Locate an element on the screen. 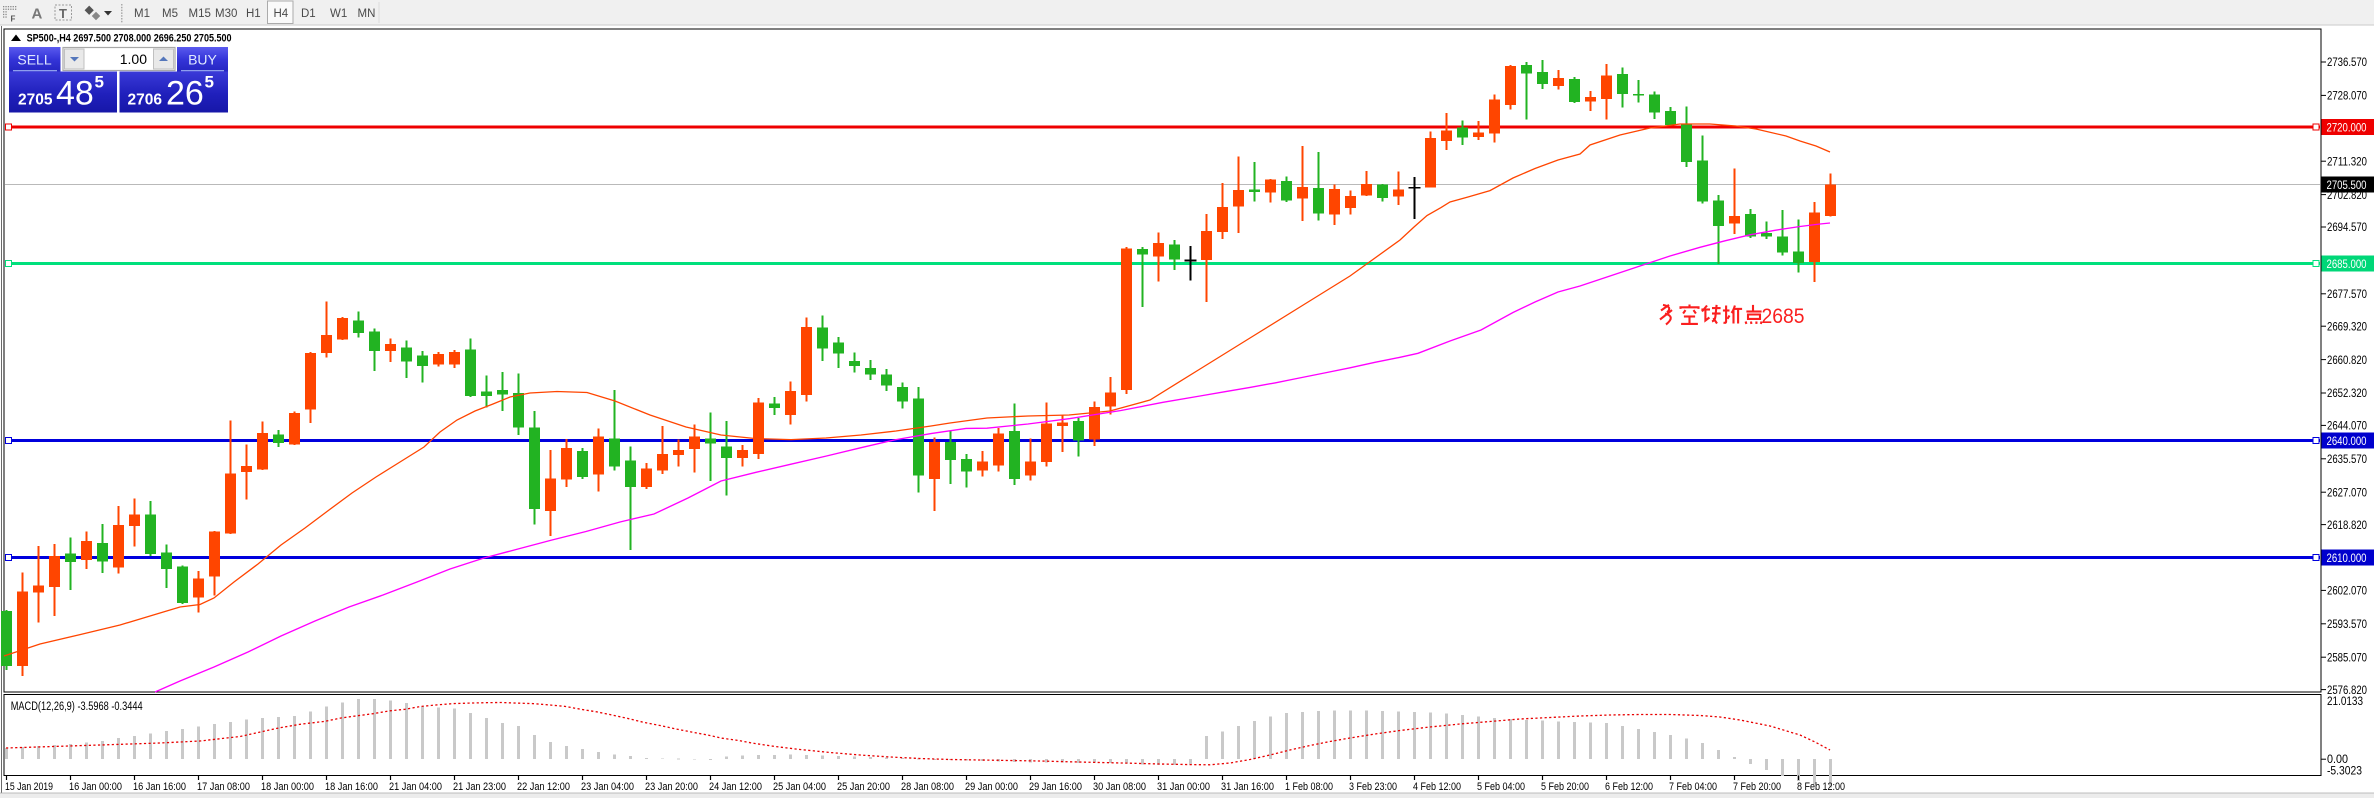 Image resolution: width=2374 pixels, height=798 pixels. svg-text: 2685.000 is located at coordinates (2347, 265).